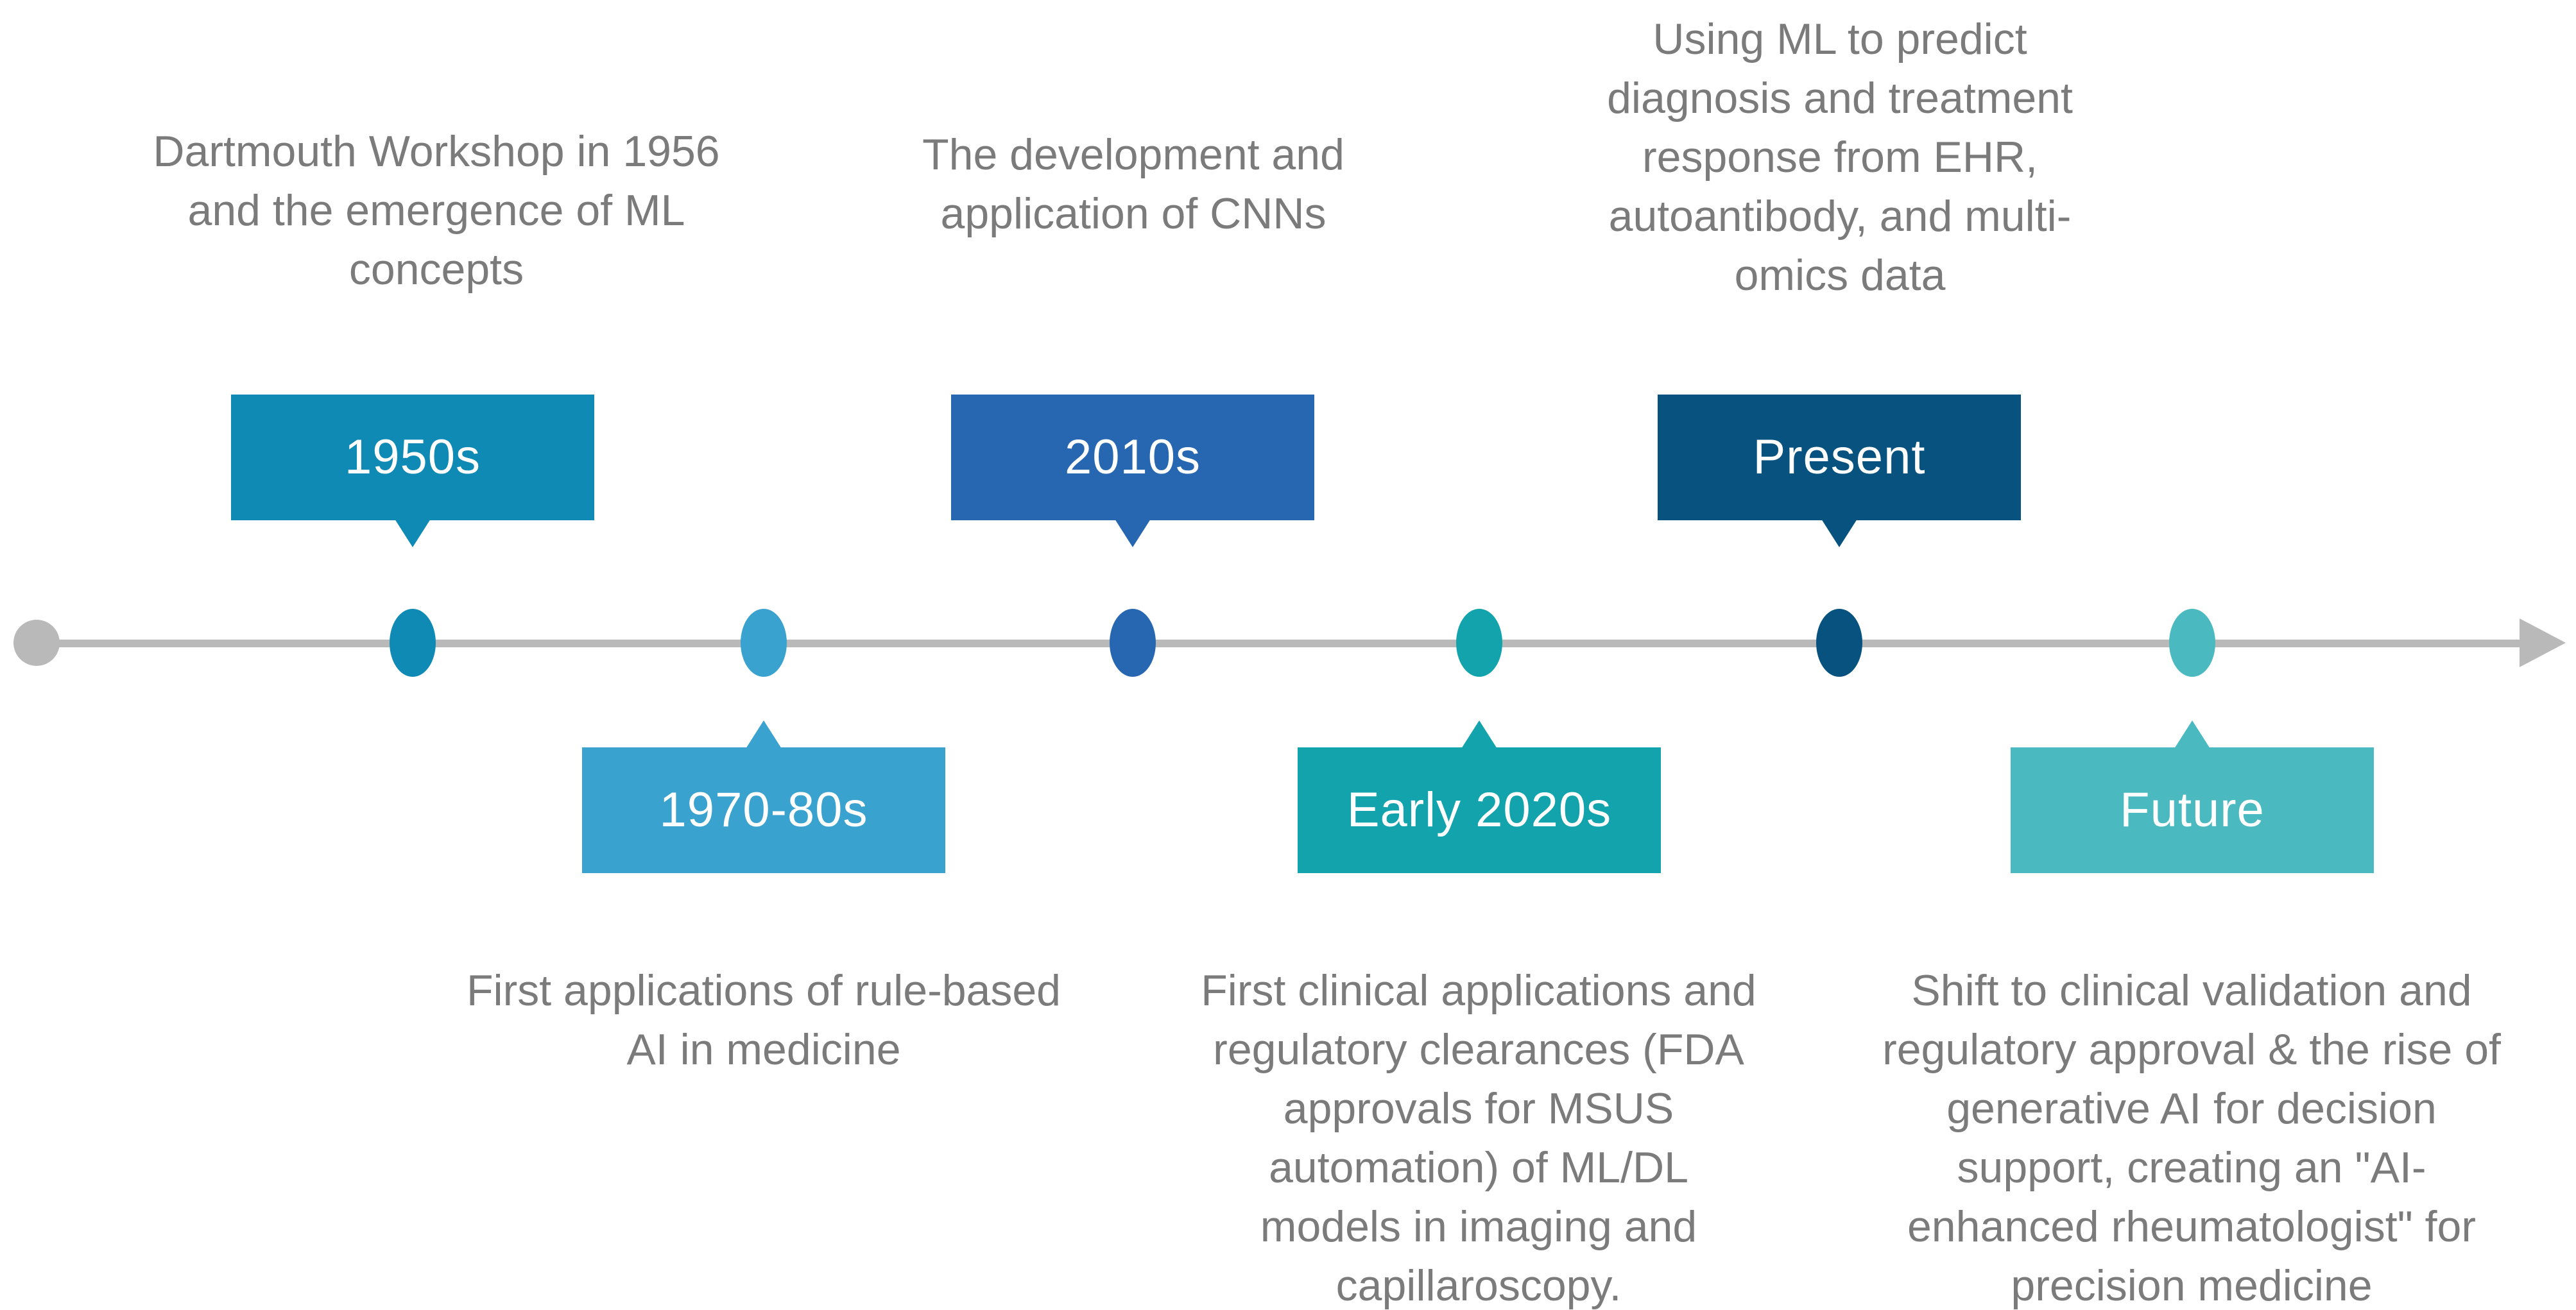  I want to click on event-label-box: Present, so click(1839, 471).